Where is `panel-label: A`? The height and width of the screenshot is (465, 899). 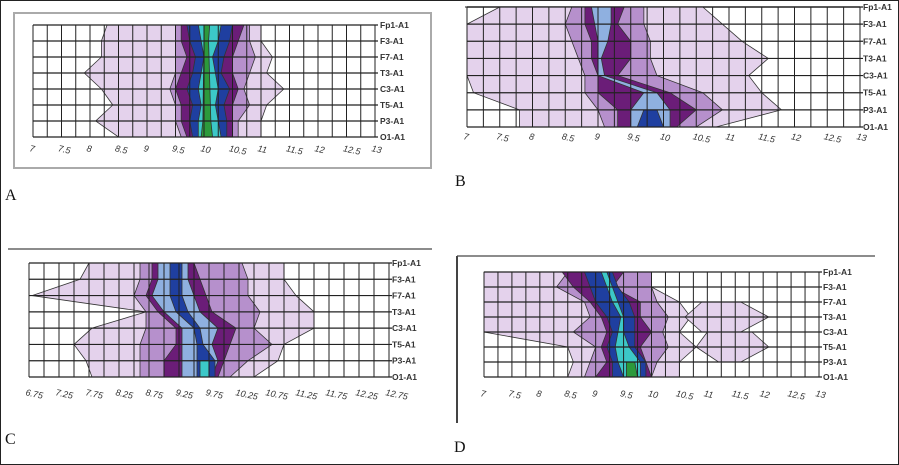 panel-label: A is located at coordinates (11, 195).